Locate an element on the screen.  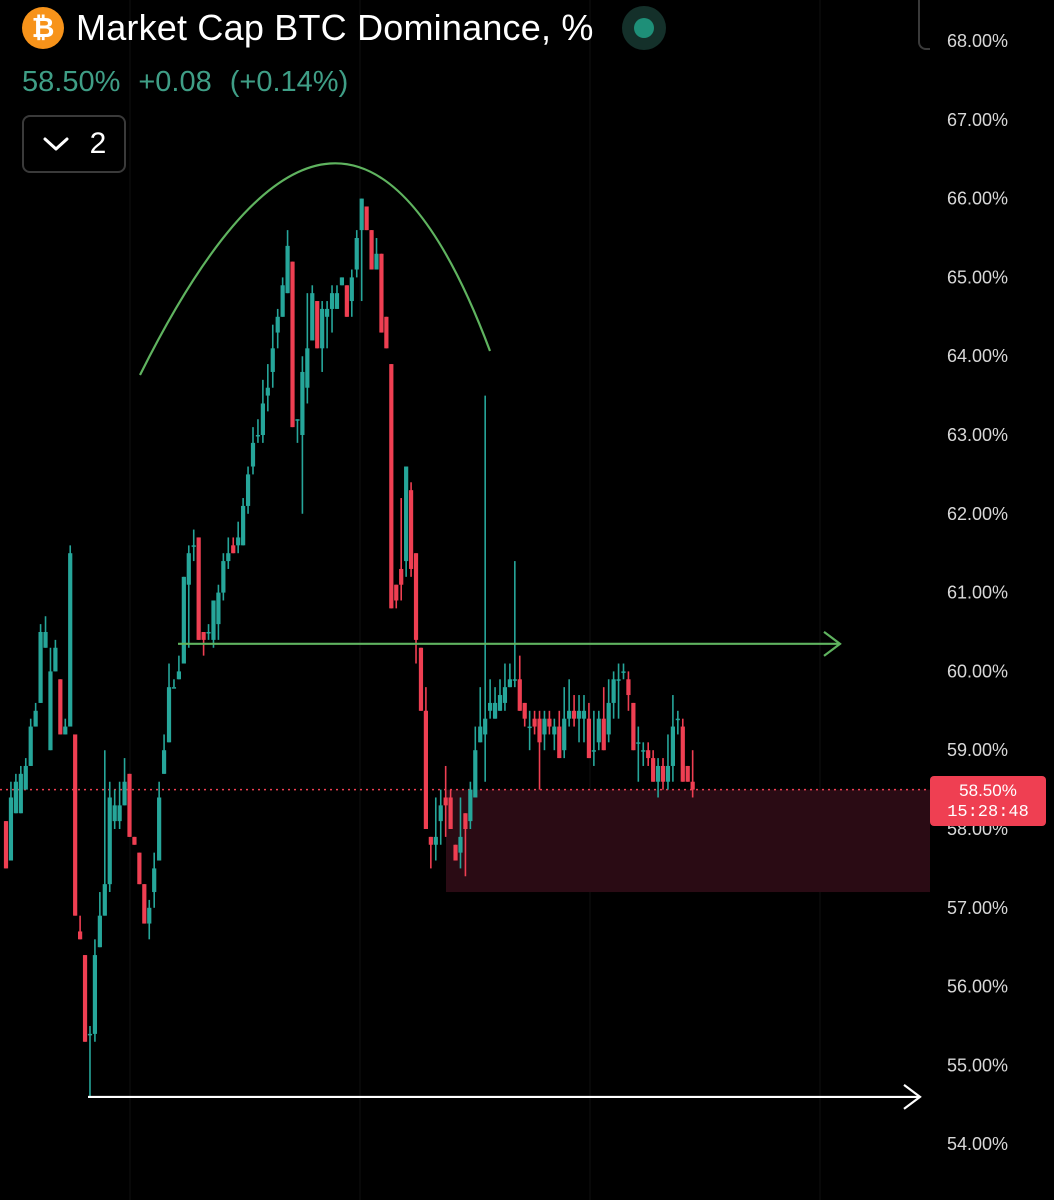
y-tick-label: 62.00% is located at coordinates (977, 514).